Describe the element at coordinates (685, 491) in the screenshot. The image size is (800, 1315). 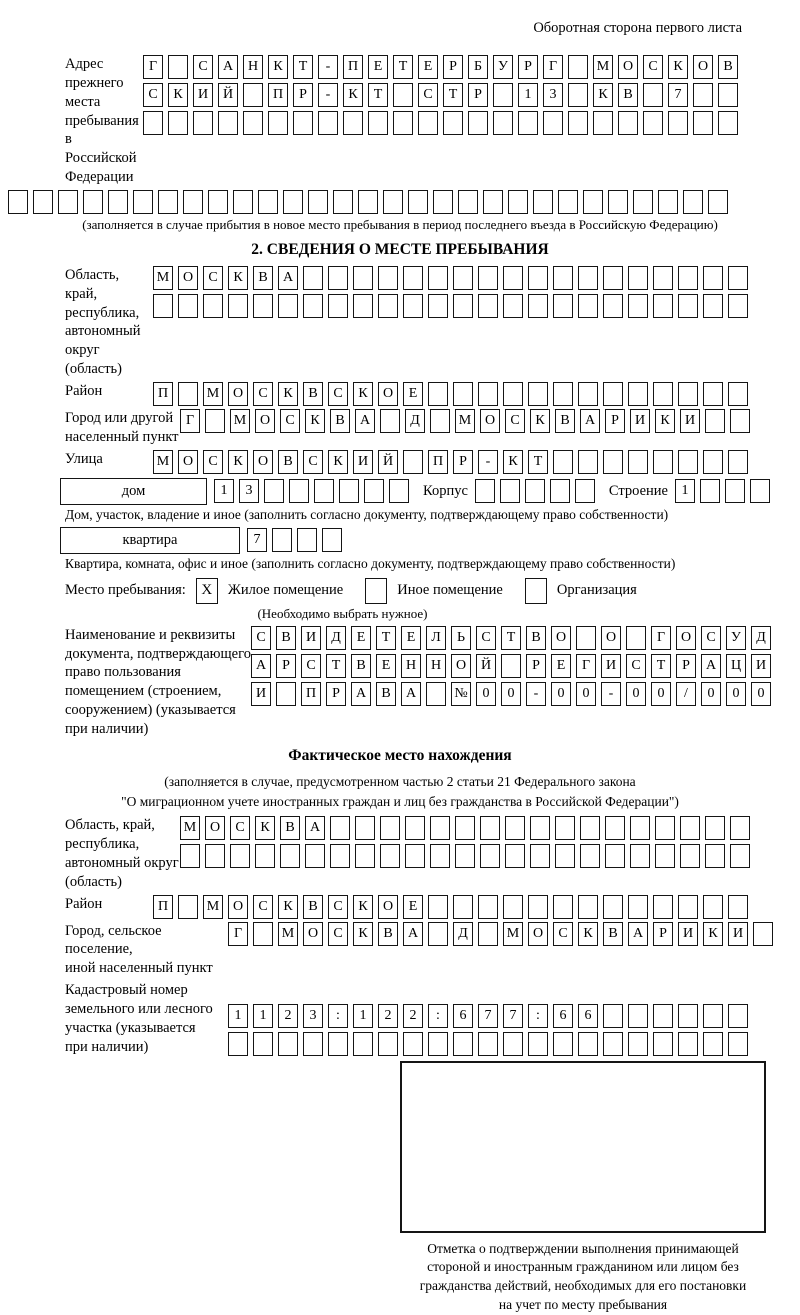
I see `char-box: 1` at that location.